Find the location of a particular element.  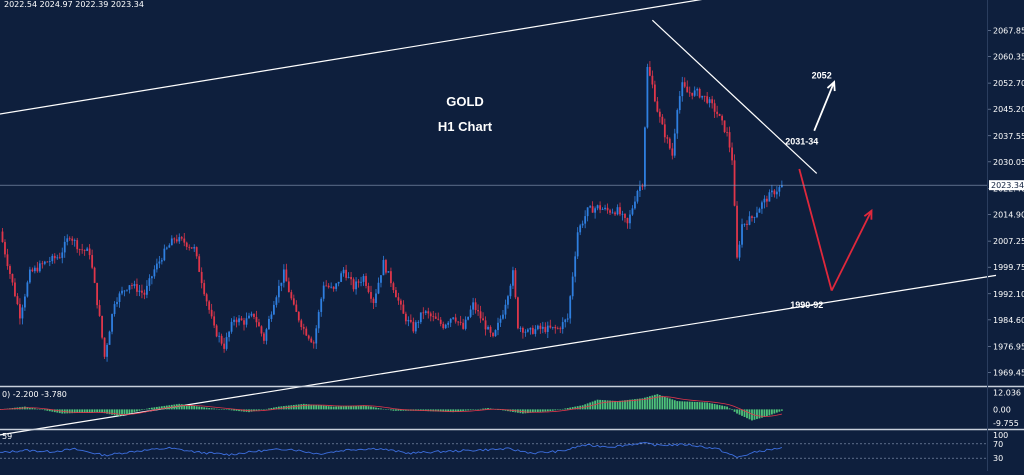

rsi-tick-label: 70 is located at coordinates (998, 444).